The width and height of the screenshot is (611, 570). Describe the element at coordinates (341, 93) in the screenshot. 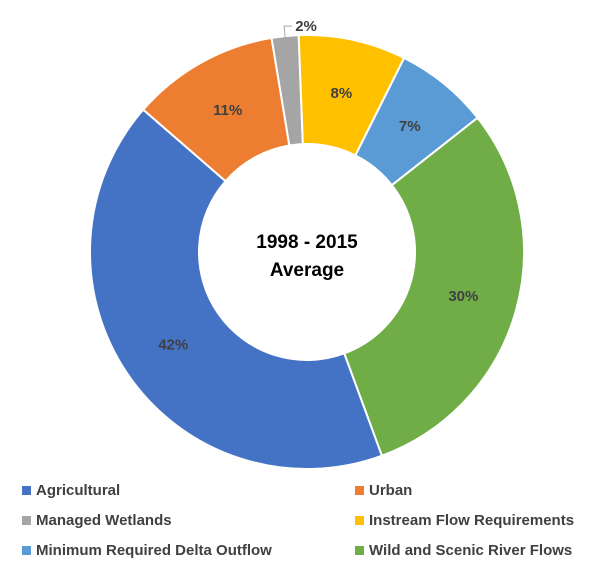

I see `data-label-instream-flow-requirements: 8%` at that location.